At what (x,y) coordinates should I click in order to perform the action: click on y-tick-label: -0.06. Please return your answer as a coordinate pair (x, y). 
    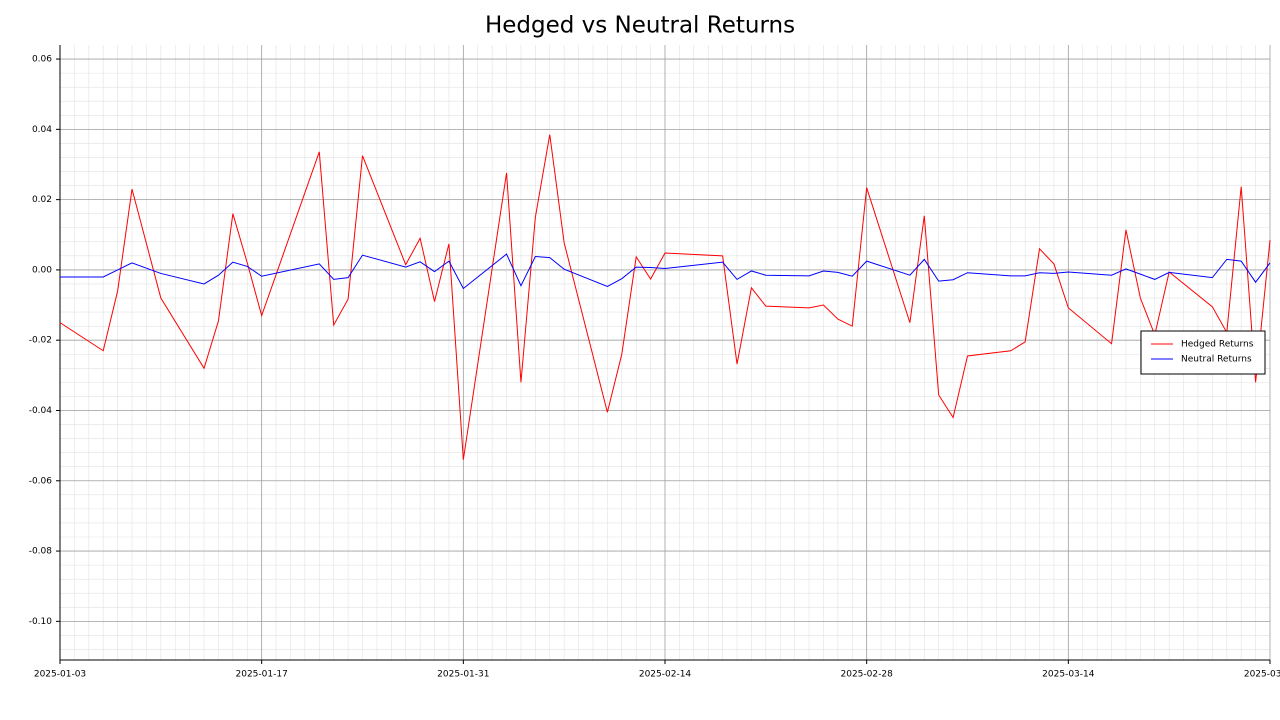
    Looking at the image, I should click on (41, 481).